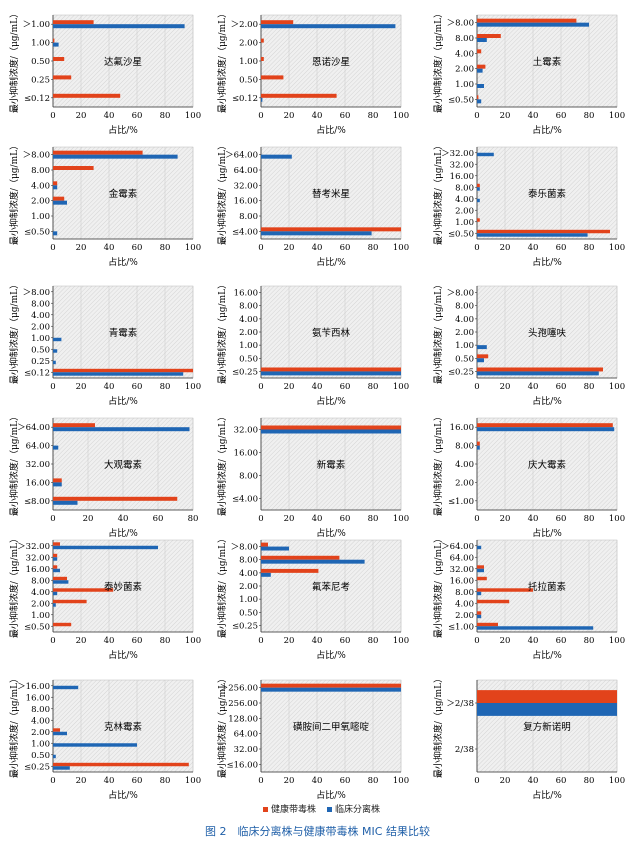 The height and width of the screenshot is (845, 635). Describe the element at coordinates (331, 587) in the screenshot. I see `chart-title: 氟苯尼考` at that location.